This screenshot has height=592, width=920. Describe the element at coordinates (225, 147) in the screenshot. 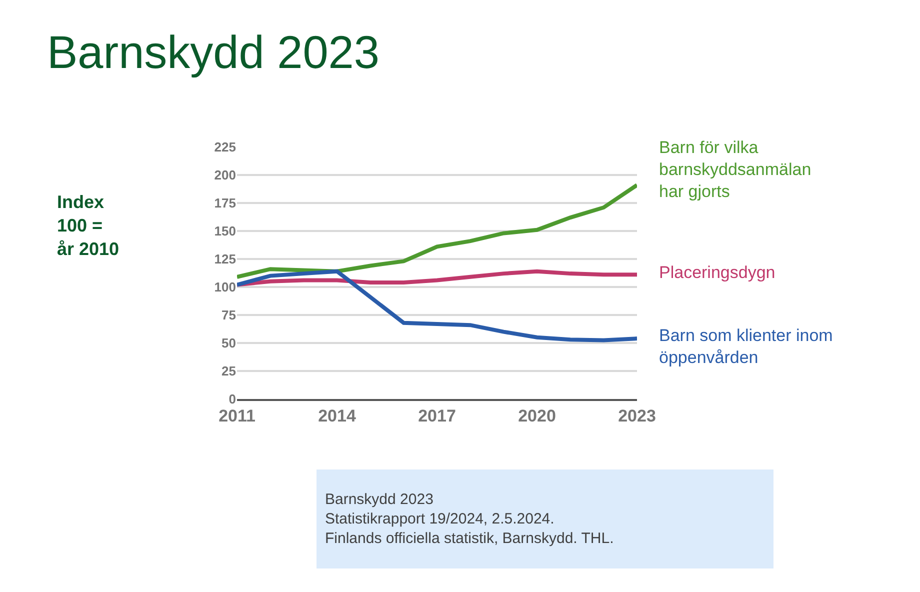

I see `y-tick-label: 225` at that location.